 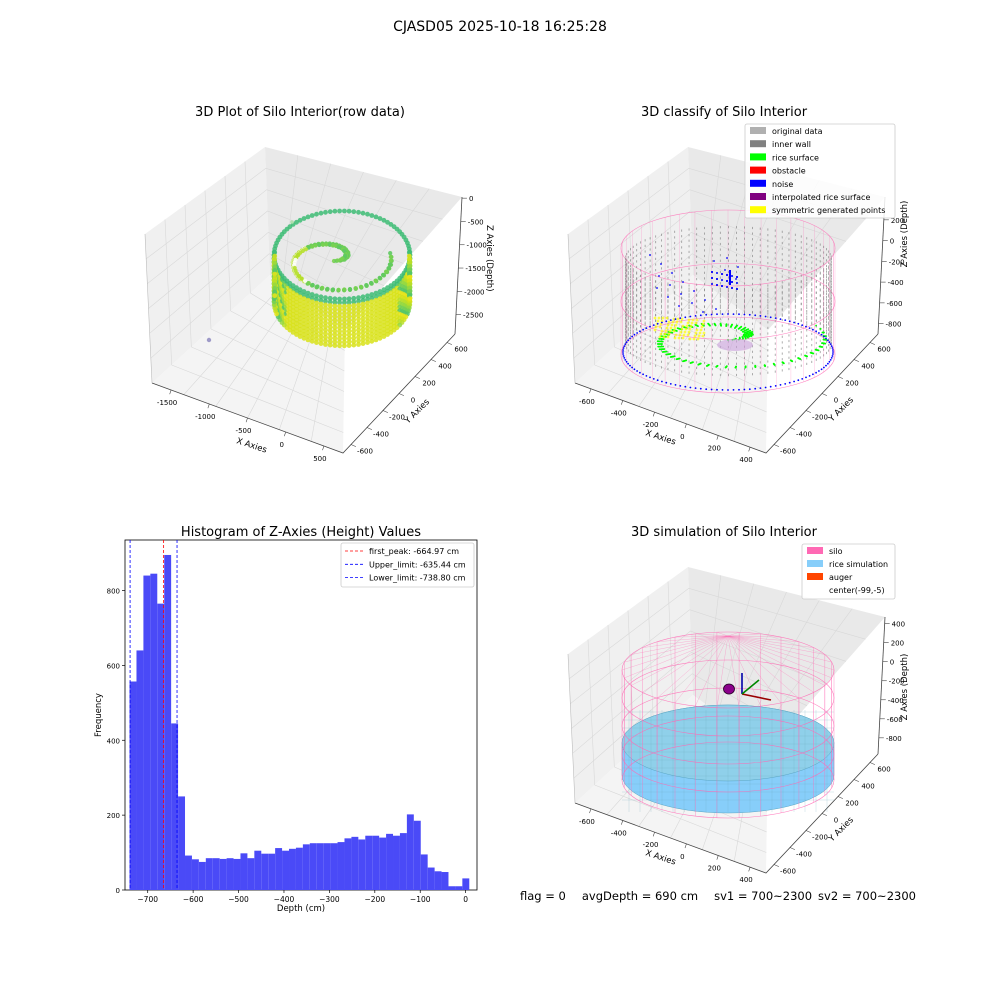 What do you see at coordinates (651, 425) in the screenshot?
I see `classify-x-tick: -200` at bounding box center [651, 425].